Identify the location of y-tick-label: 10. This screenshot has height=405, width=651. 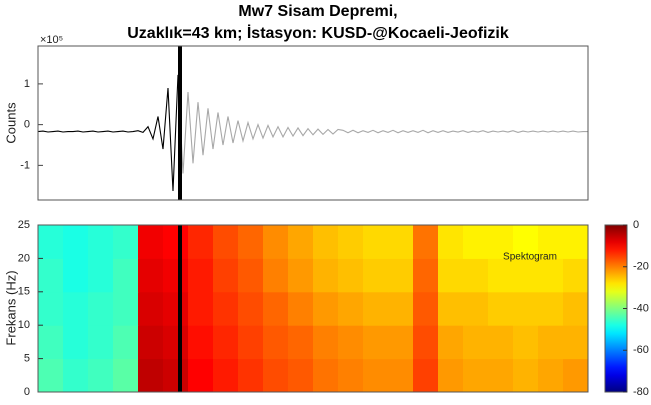
(24, 325).